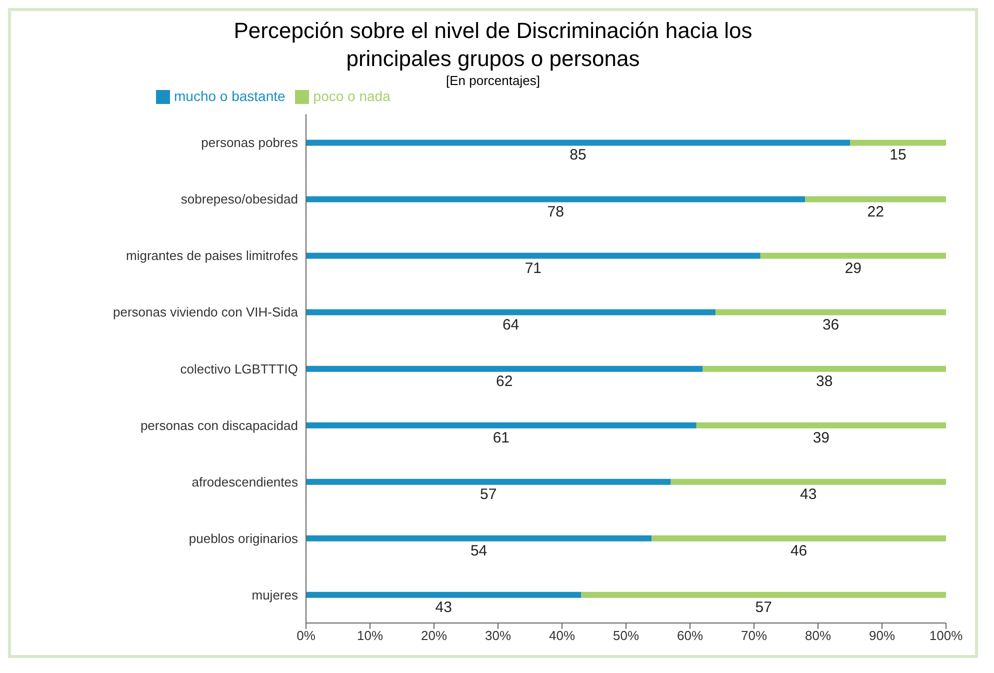 The width and height of the screenshot is (994, 673). Describe the element at coordinates (831, 325) in the screenshot. I see `data-label: 36` at that location.